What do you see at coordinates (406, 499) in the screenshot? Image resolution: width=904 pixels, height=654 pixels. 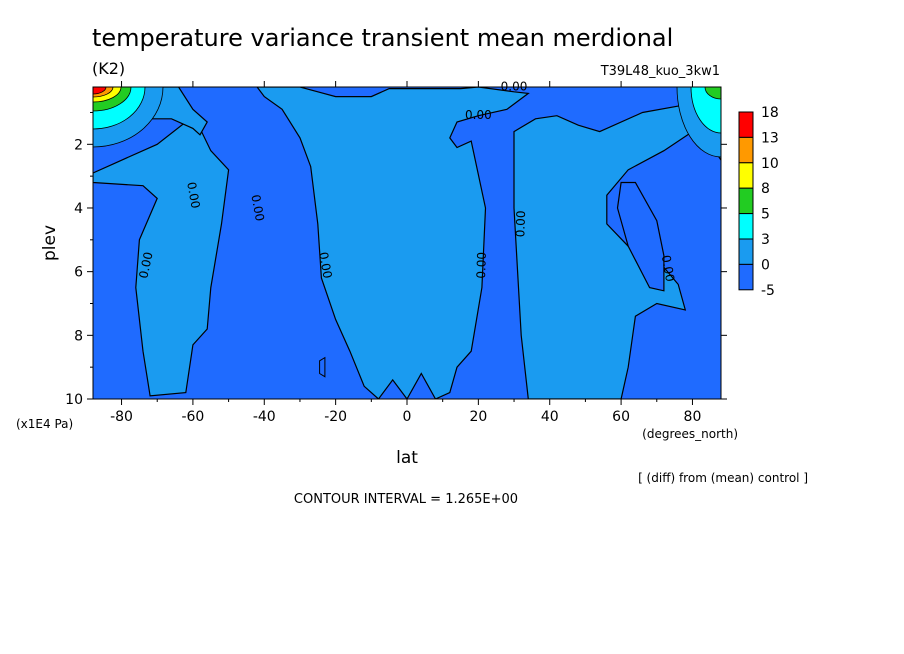 I see `contour-interval: CONTOUR INTERVAL = 1.265E+00` at bounding box center [406, 499].